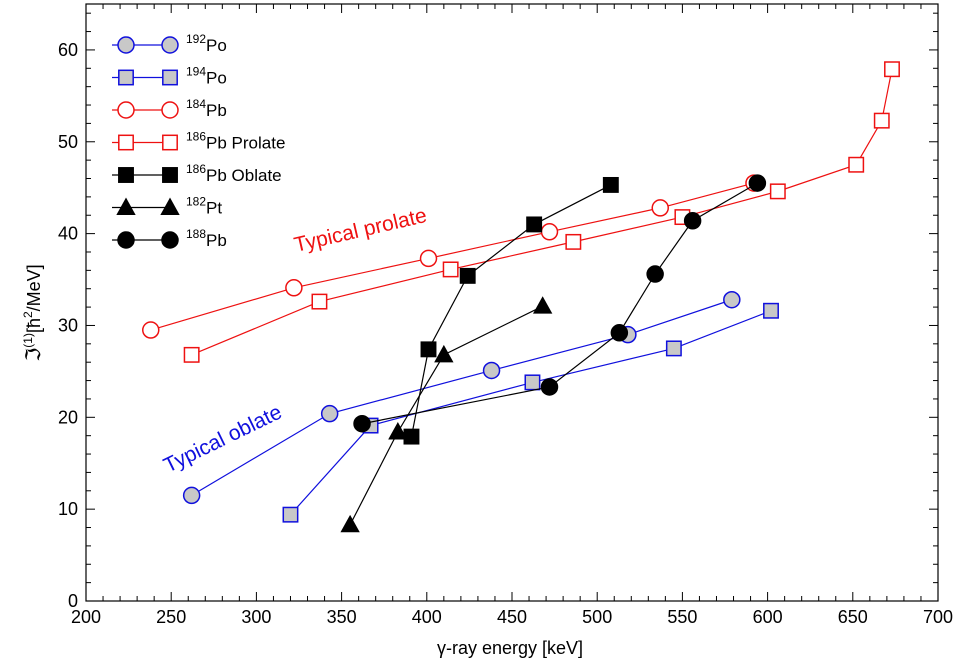  I want to click on x-tick-label: 300, so click(256, 617).